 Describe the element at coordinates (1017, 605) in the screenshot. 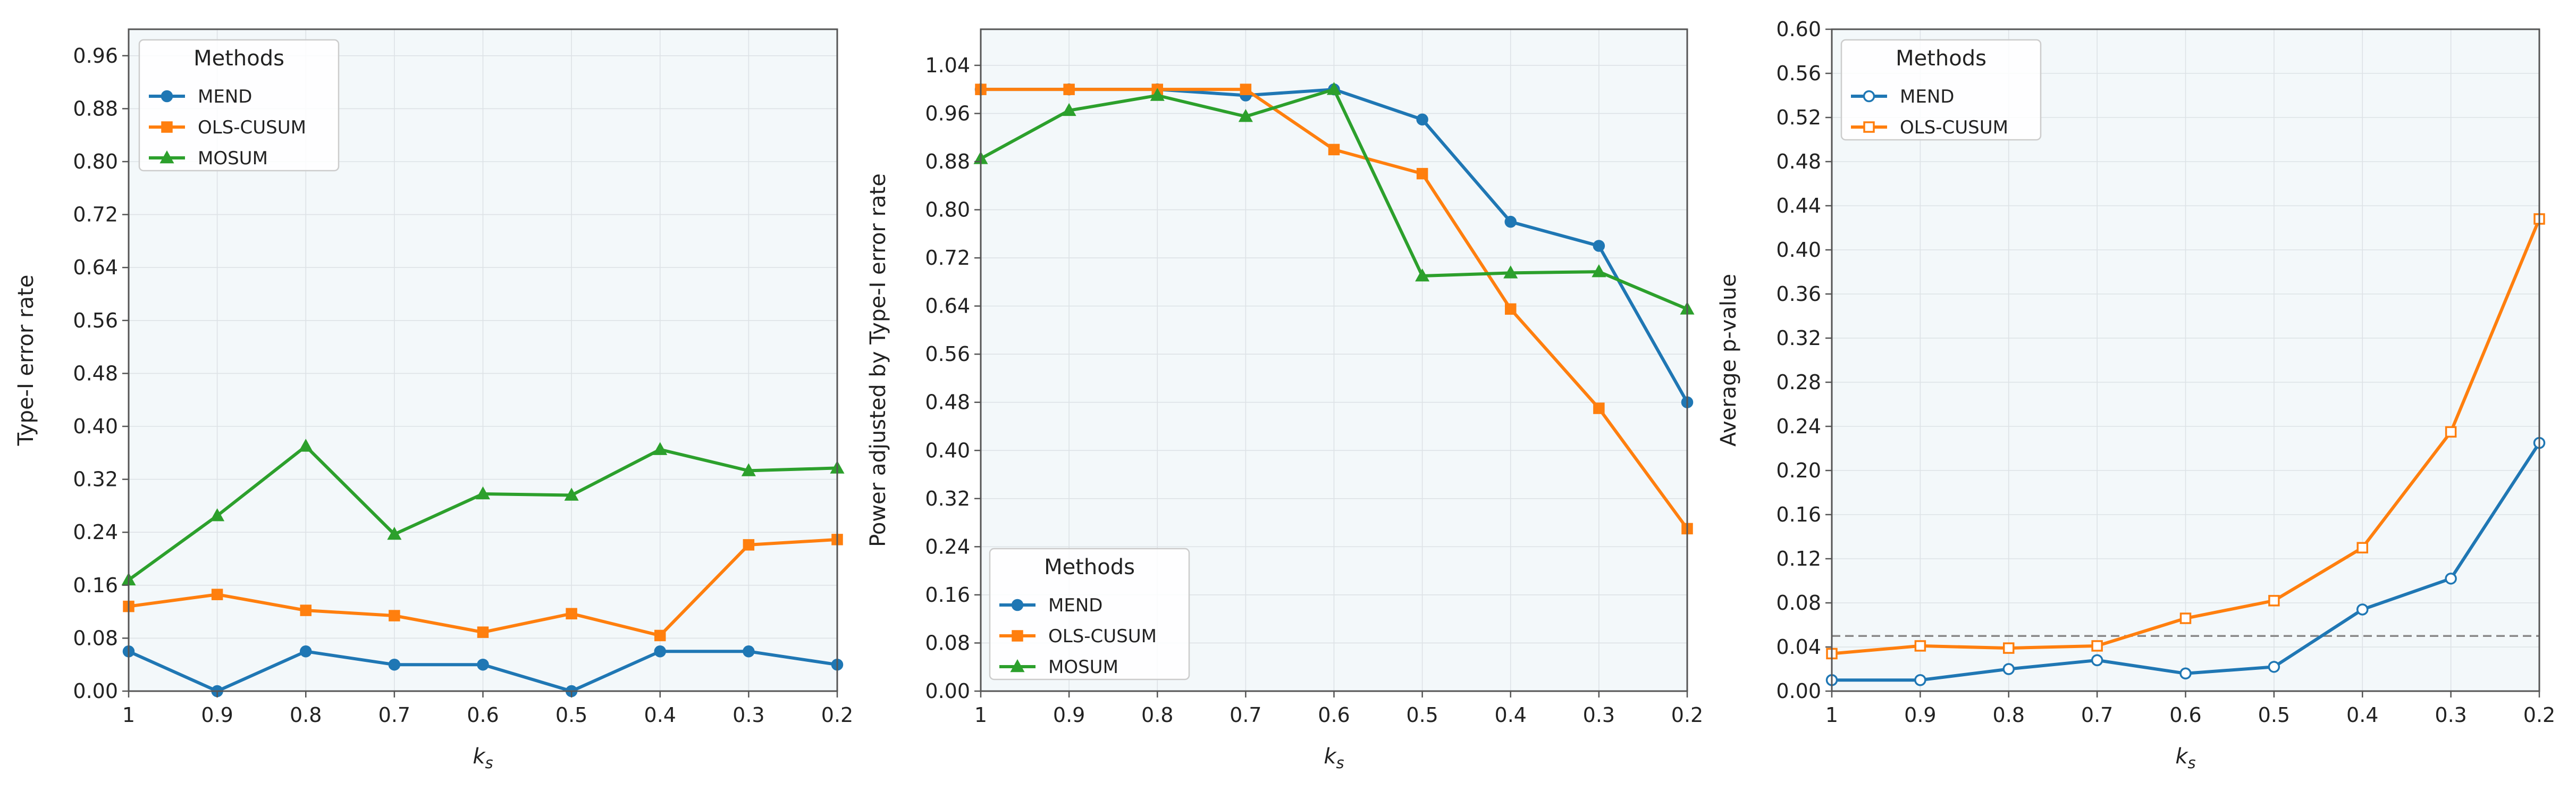

I see `legend-marker-mend` at that location.